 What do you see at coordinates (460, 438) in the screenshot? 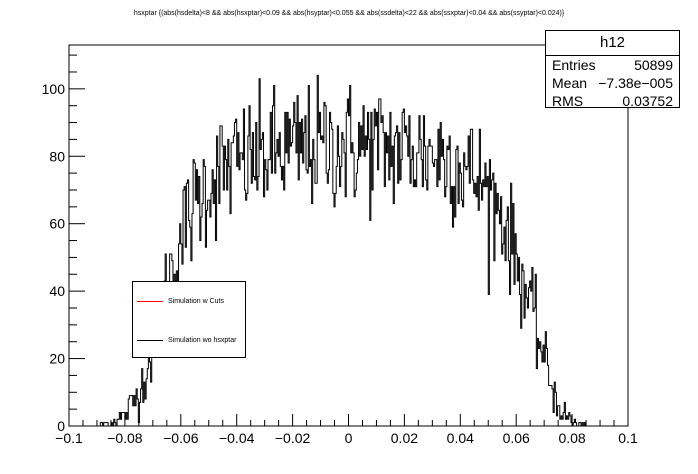
I see `x-tick-label: 0.04` at bounding box center [460, 438].